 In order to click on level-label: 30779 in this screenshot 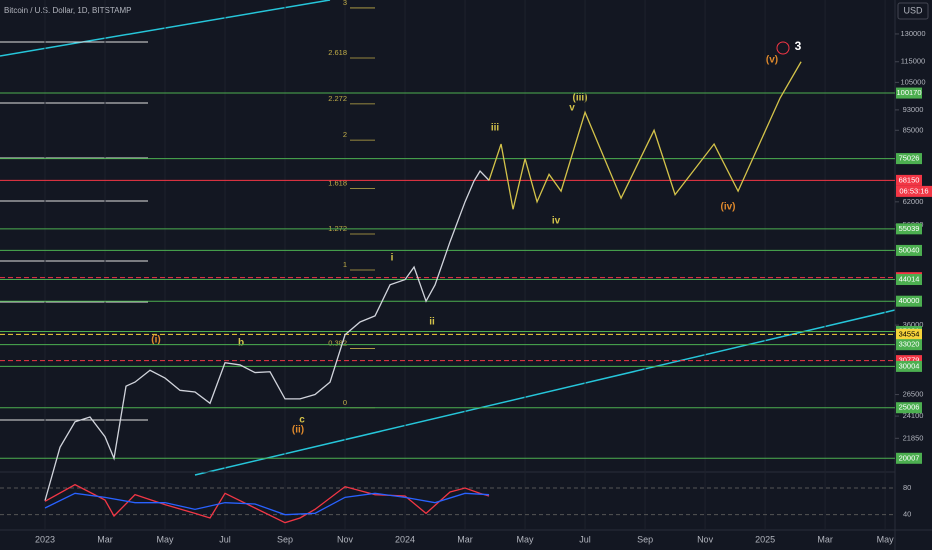, I will do `click(909, 360)`.